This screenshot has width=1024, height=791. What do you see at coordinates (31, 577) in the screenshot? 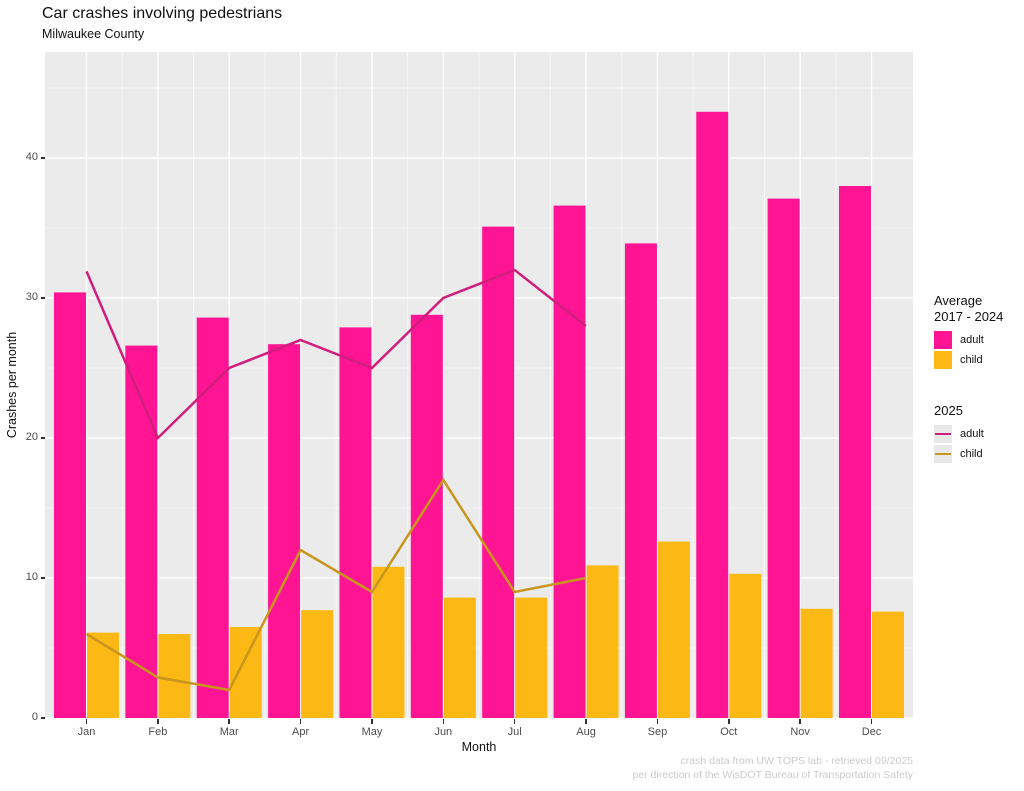
I see `y-tick-label: 10` at bounding box center [31, 577].